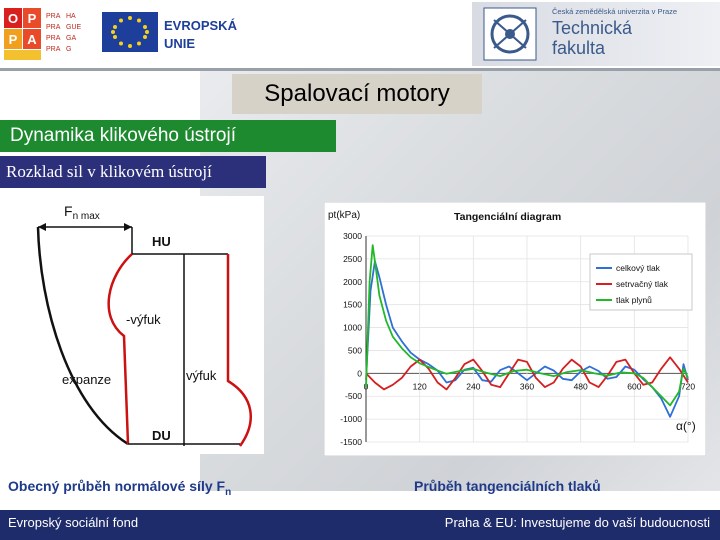 The height and width of the screenshot is (540, 720). Describe the element at coordinates (579, 48) in the screenshot. I see `faculty-name-2: fakulta` at that location.